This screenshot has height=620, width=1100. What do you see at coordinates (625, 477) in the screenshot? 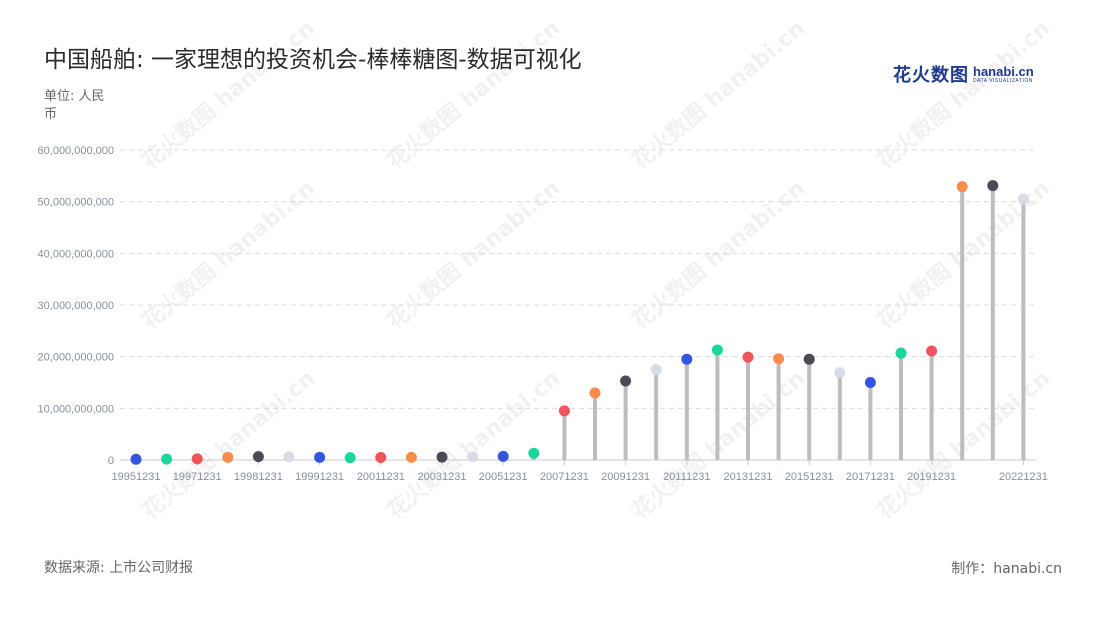
I see `x-tick-label: 20091231` at bounding box center [625, 477].